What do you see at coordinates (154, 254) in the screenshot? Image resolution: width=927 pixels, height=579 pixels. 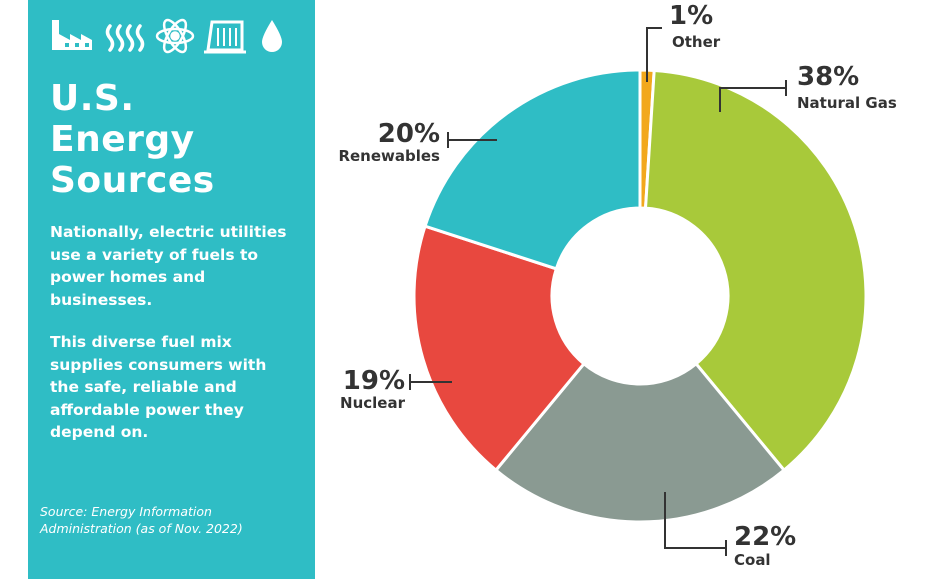 I see `paragraph-line: use a variety of fuels to` at bounding box center [154, 254].